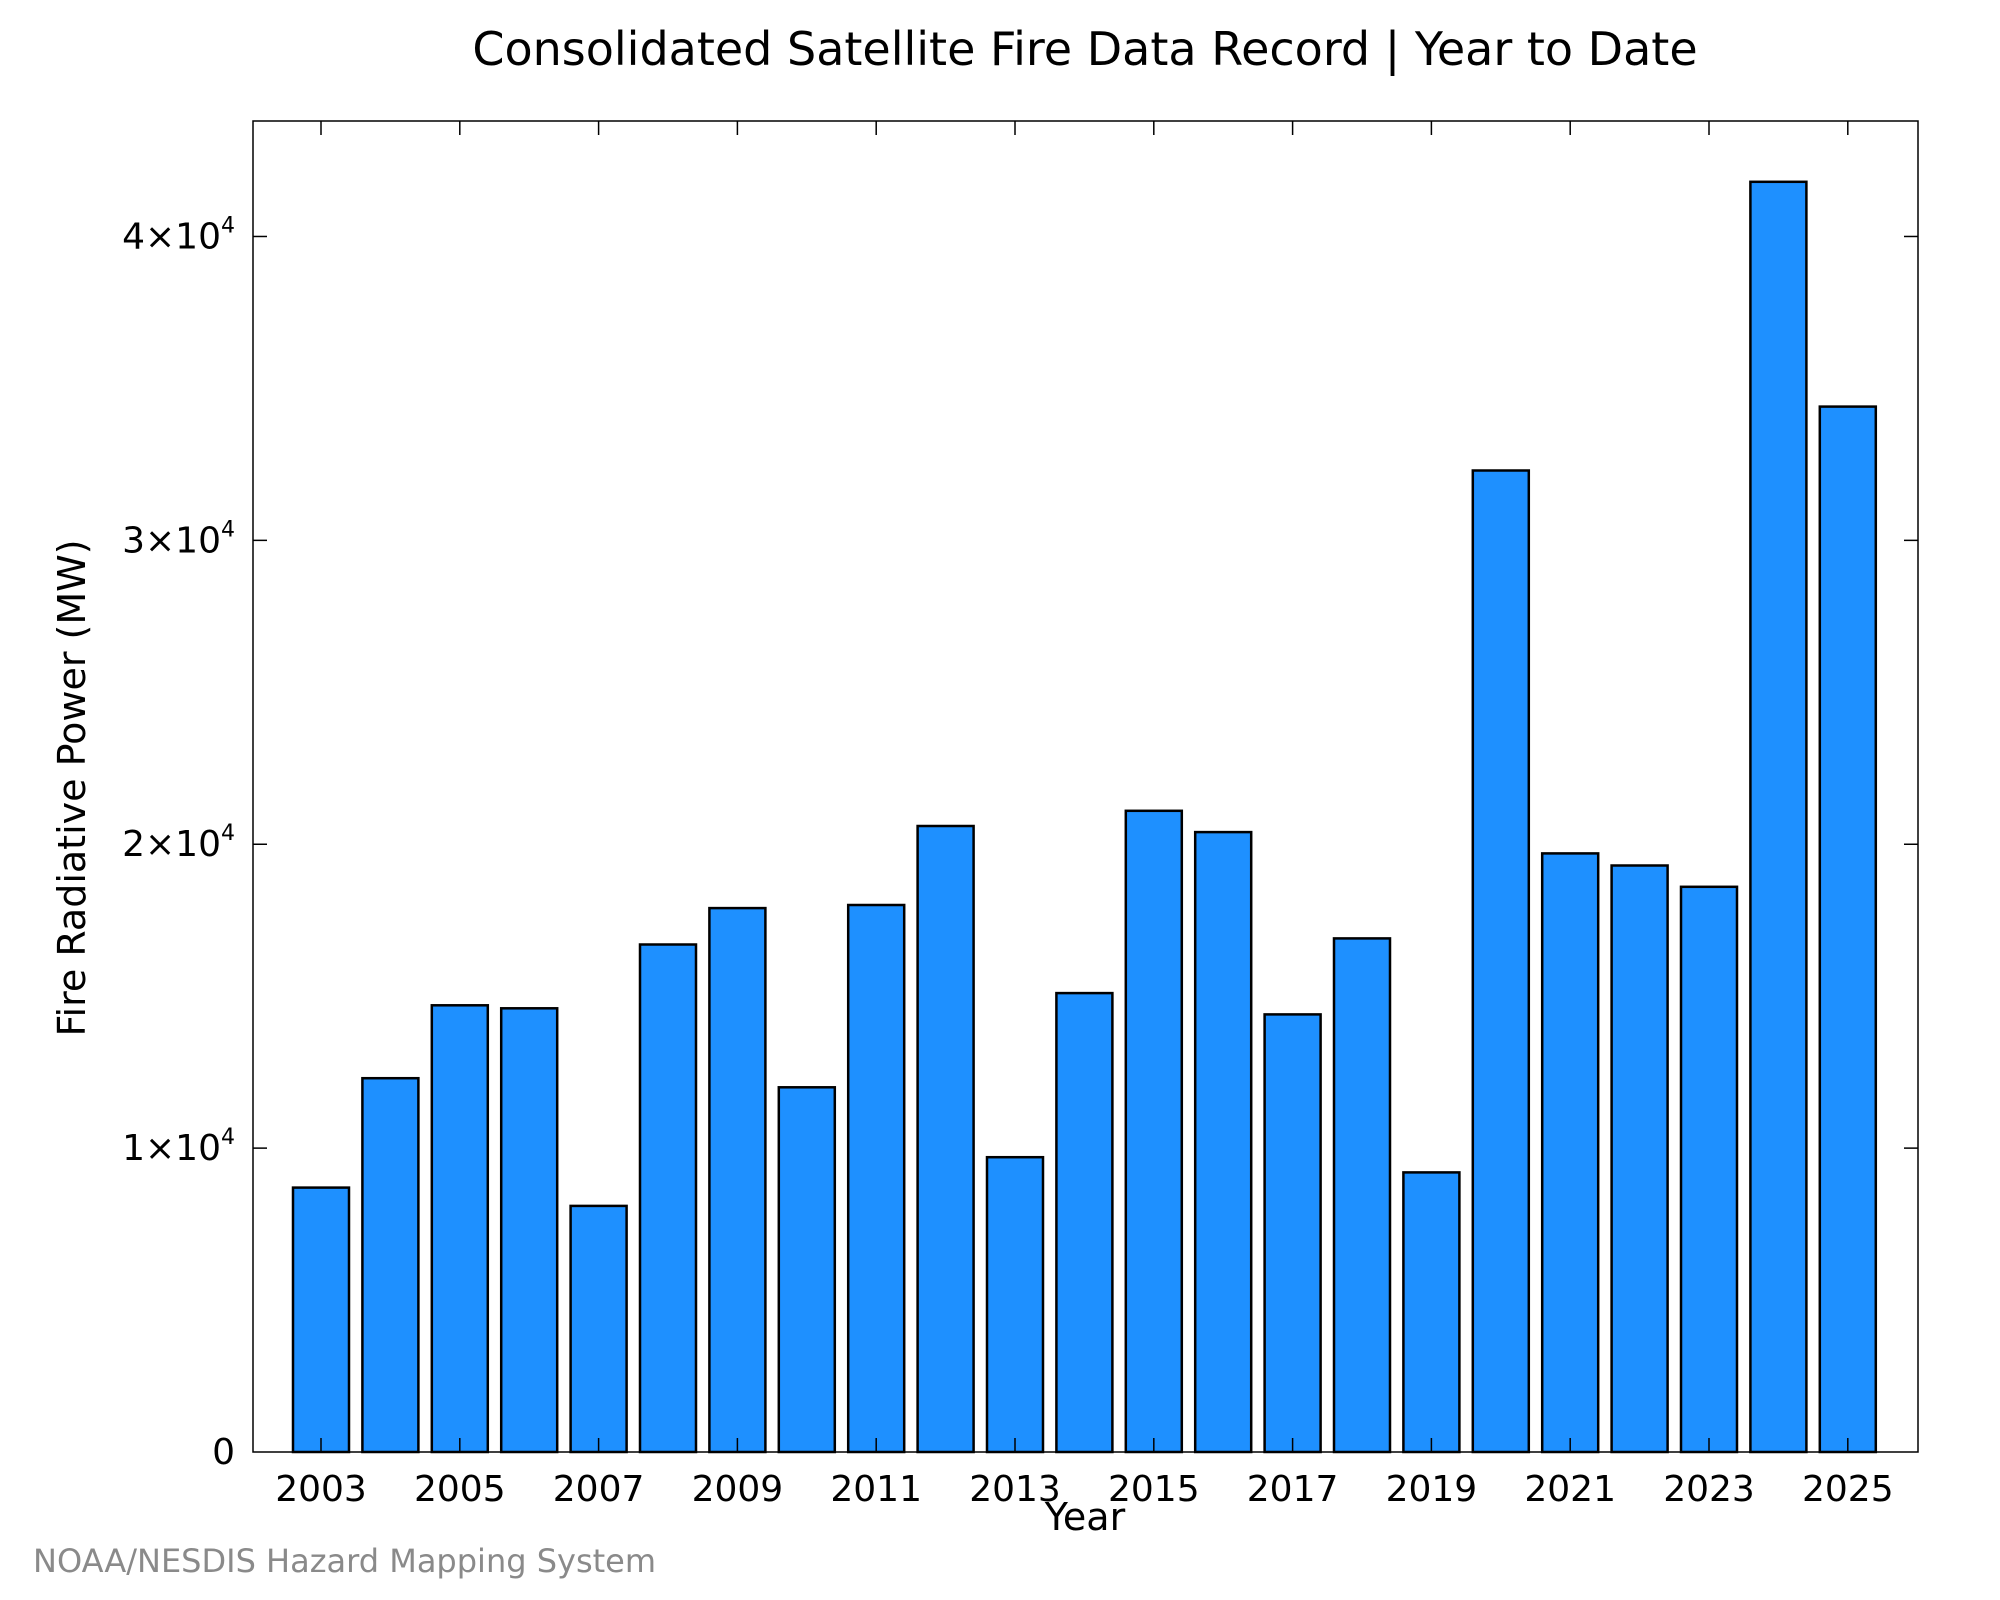  I want to click on bar-2009, so click(737, 1180).